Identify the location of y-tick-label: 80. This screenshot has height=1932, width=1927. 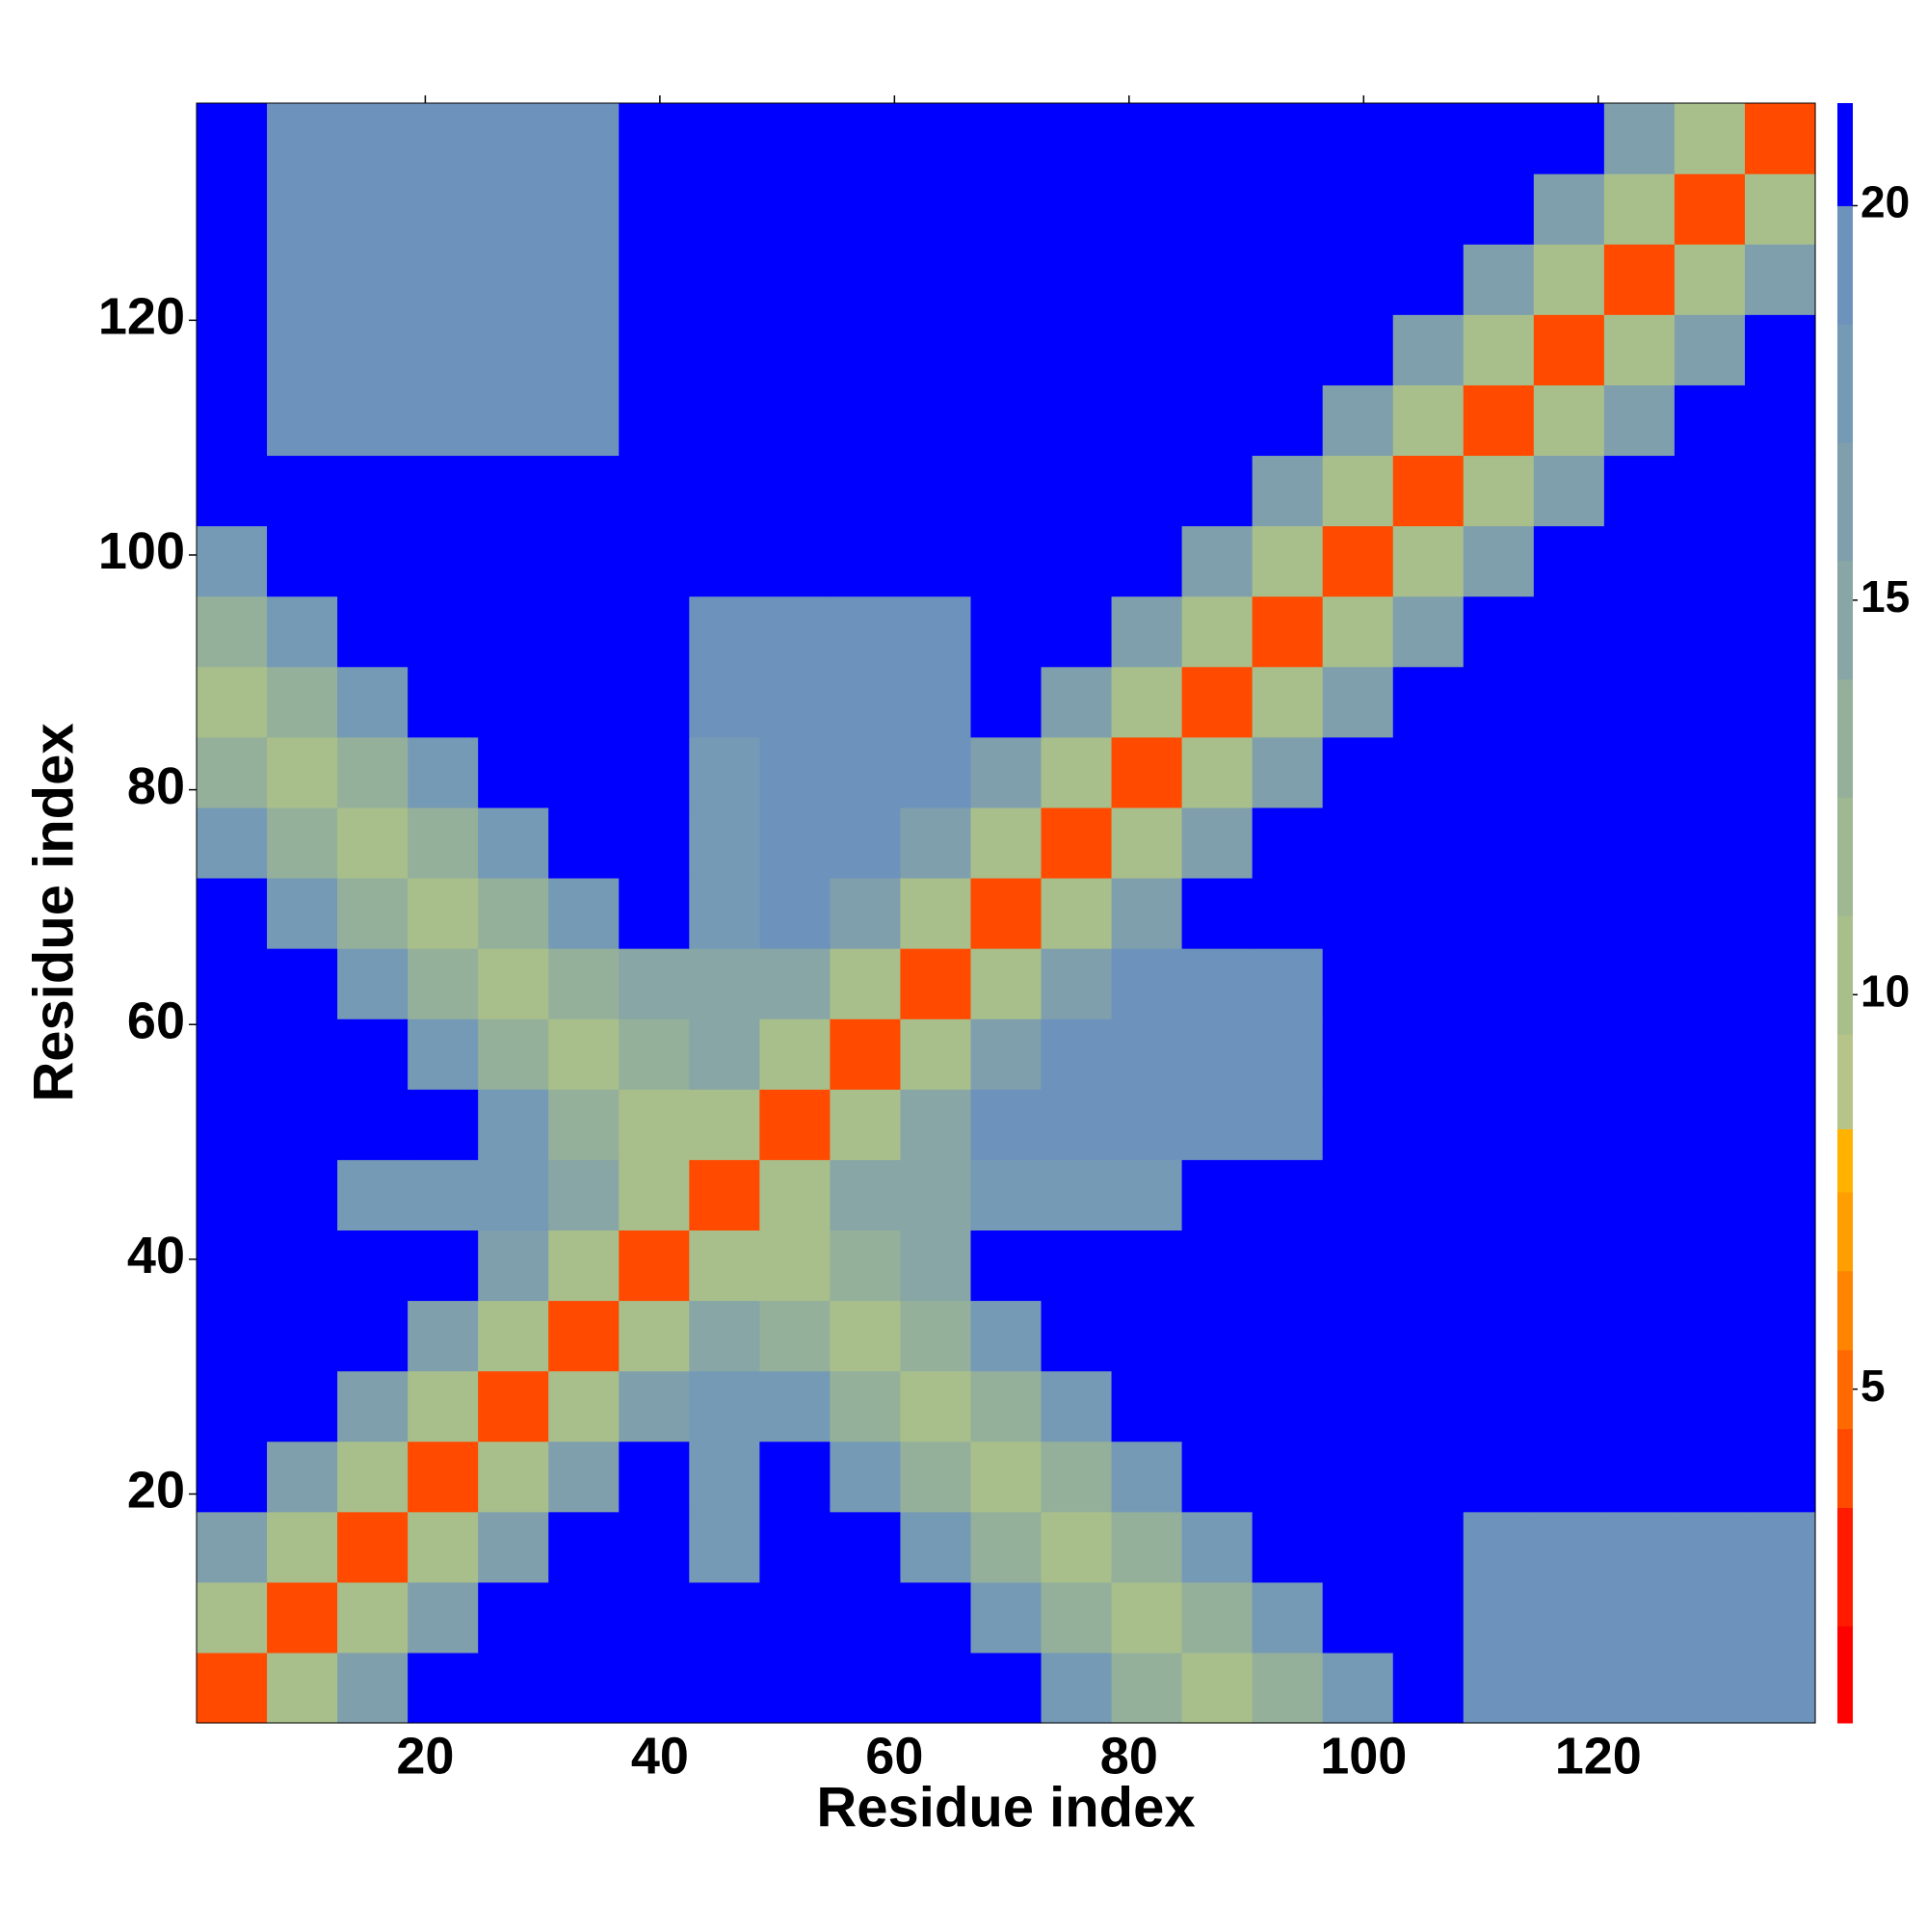
(156, 786).